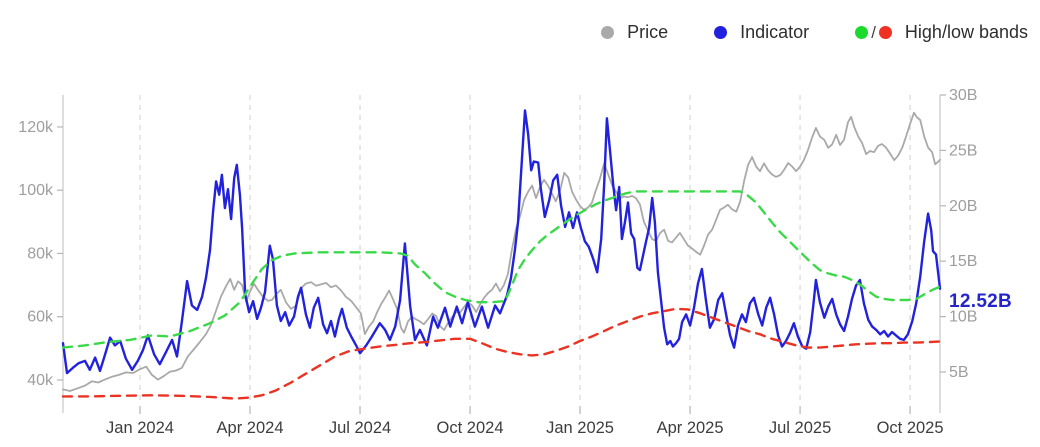 The width and height of the screenshot is (1040, 447). Describe the element at coordinates (648, 32) in the screenshot. I see `legend-label-price: Price` at that location.